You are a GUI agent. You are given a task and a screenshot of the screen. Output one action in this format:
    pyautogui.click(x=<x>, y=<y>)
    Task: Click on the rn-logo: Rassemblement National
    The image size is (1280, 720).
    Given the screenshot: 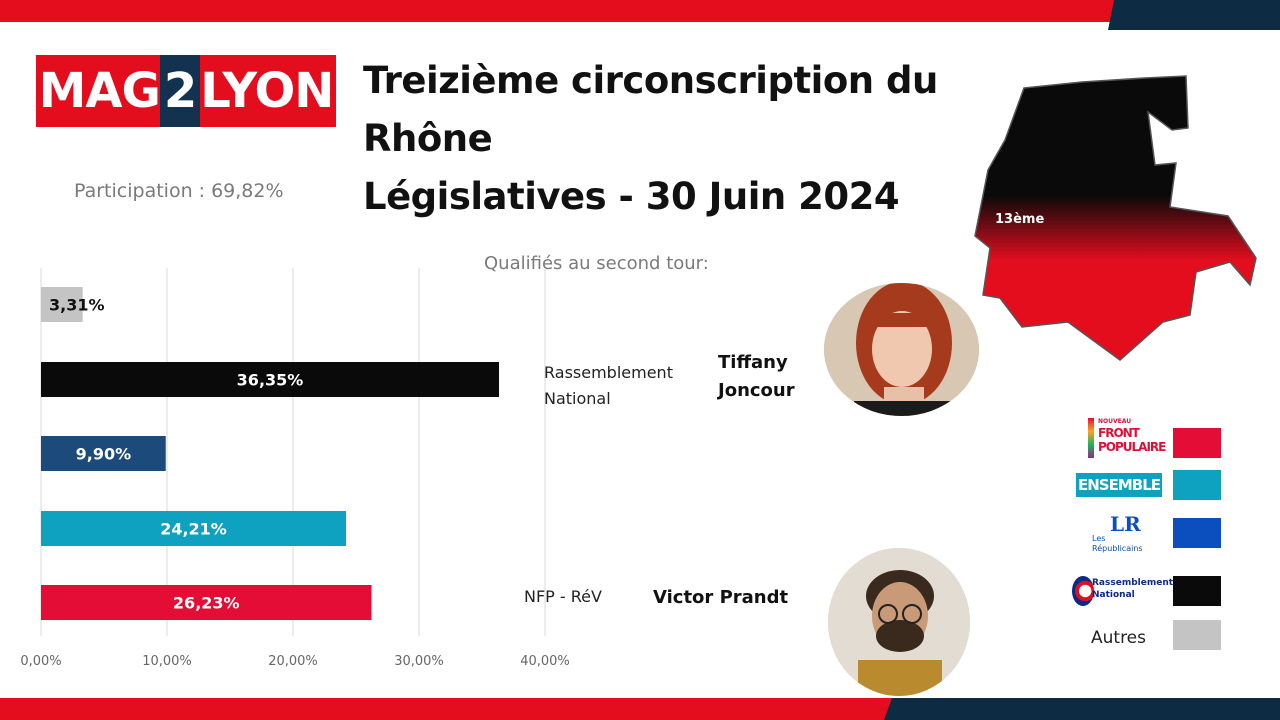 What is the action you would take?
    pyautogui.click(x=1122, y=592)
    